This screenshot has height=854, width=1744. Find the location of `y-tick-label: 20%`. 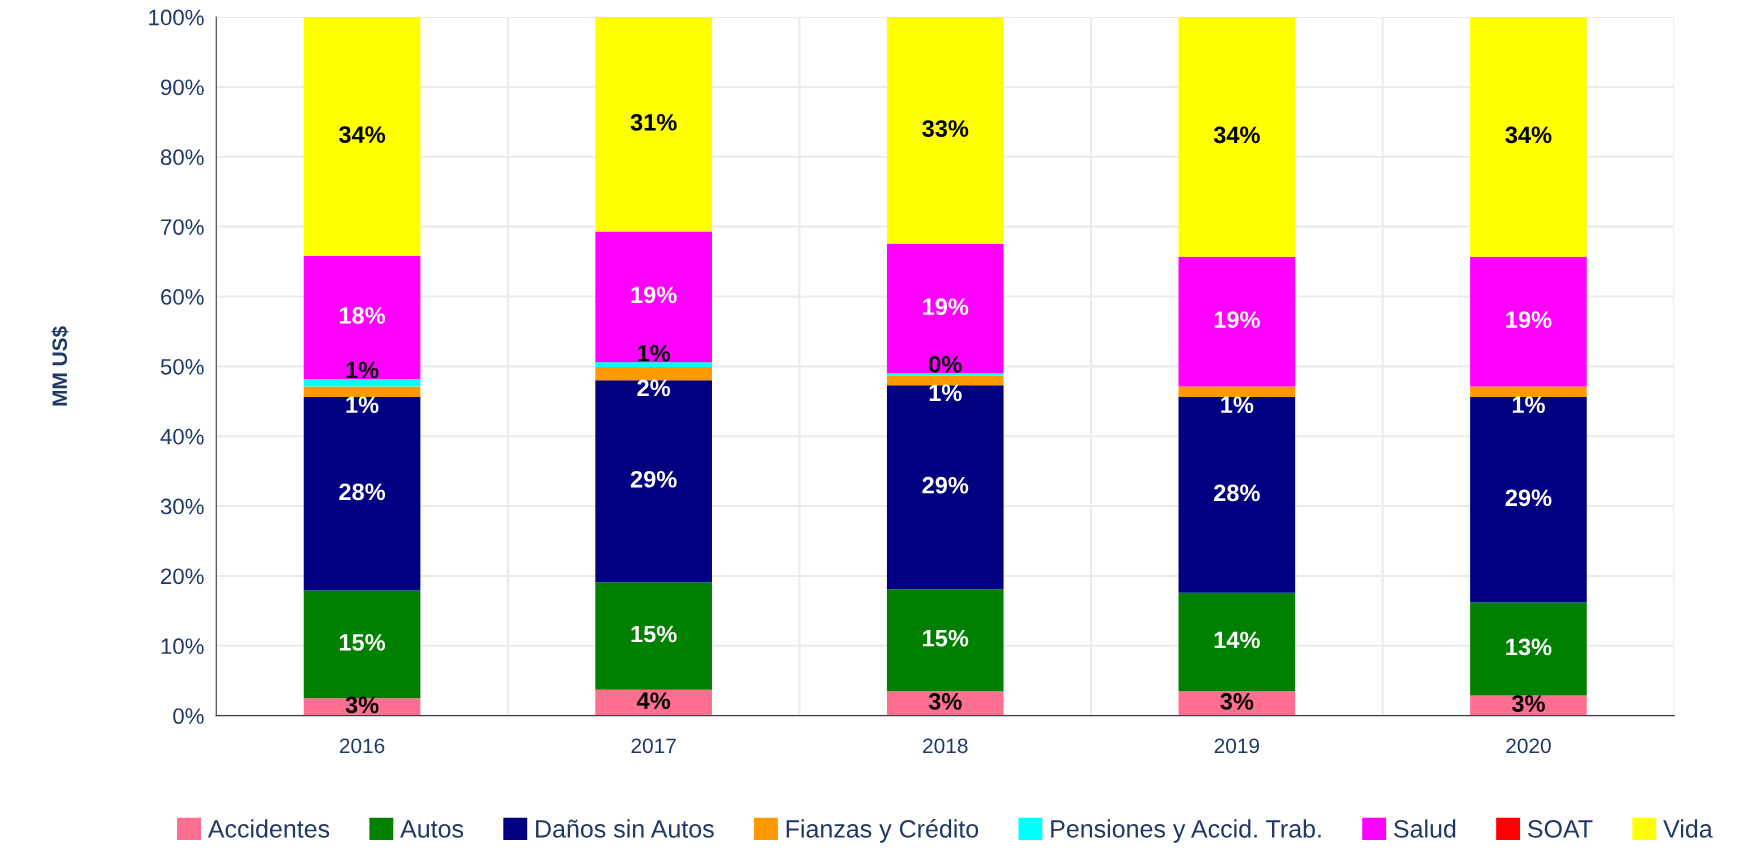

y-tick-label: 20% is located at coordinates (182, 576).